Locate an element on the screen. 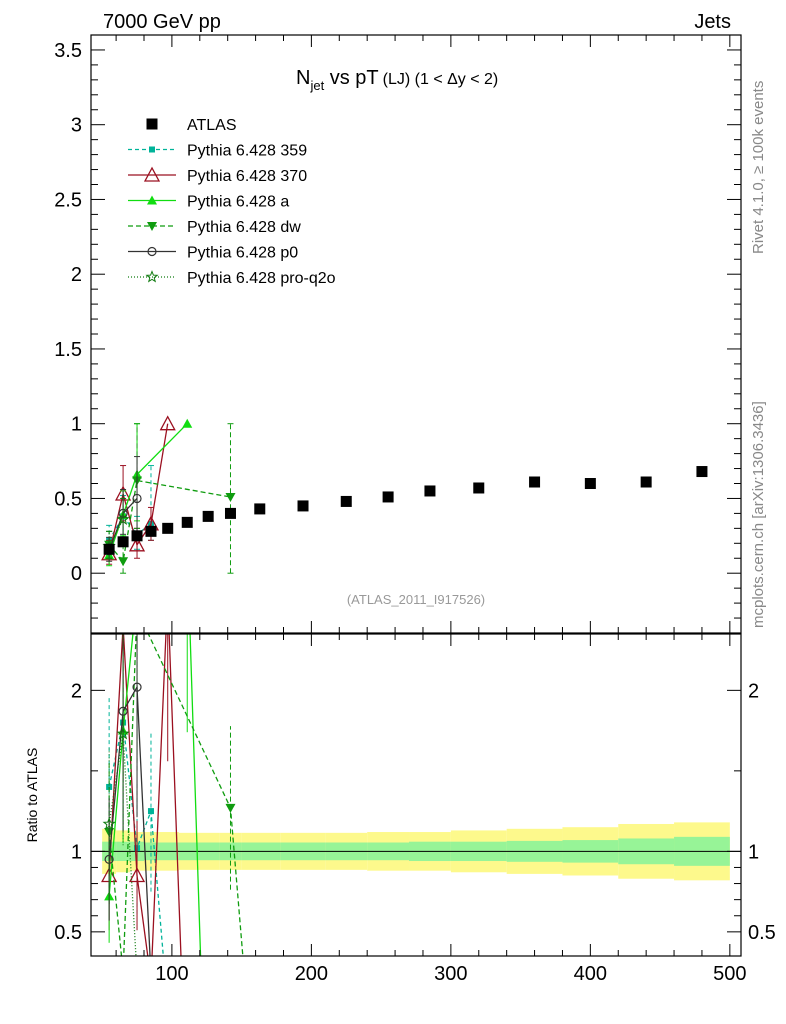 This screenshot has height=1024, width=786. legend-label: Pythia 6.428 pro-q2o is located at coordinates (261, 278).